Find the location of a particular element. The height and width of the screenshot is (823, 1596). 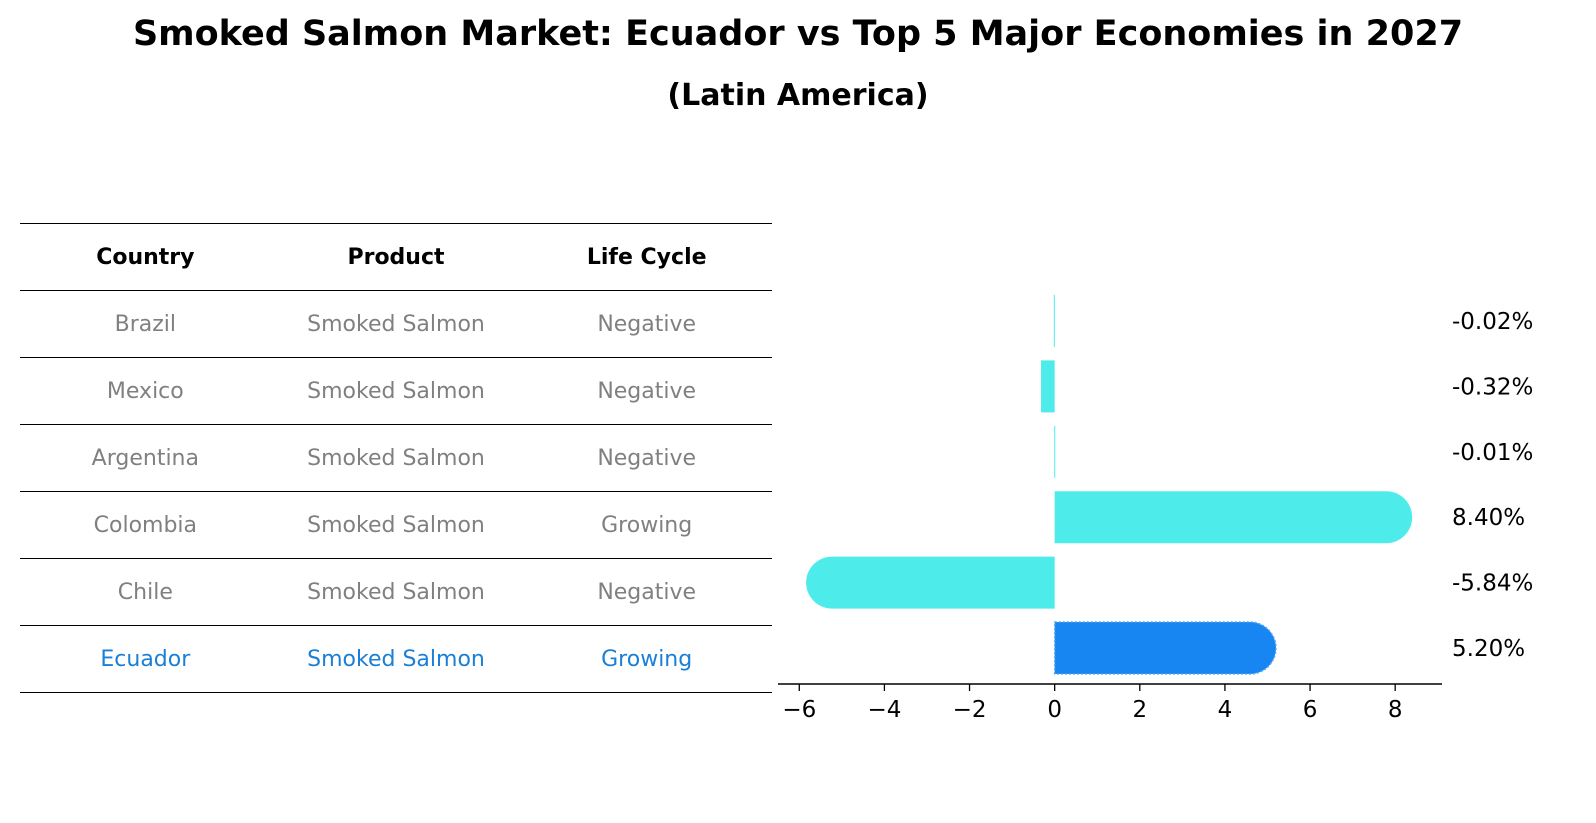

cell-country: Mexico is located at coordinates (145, 391).